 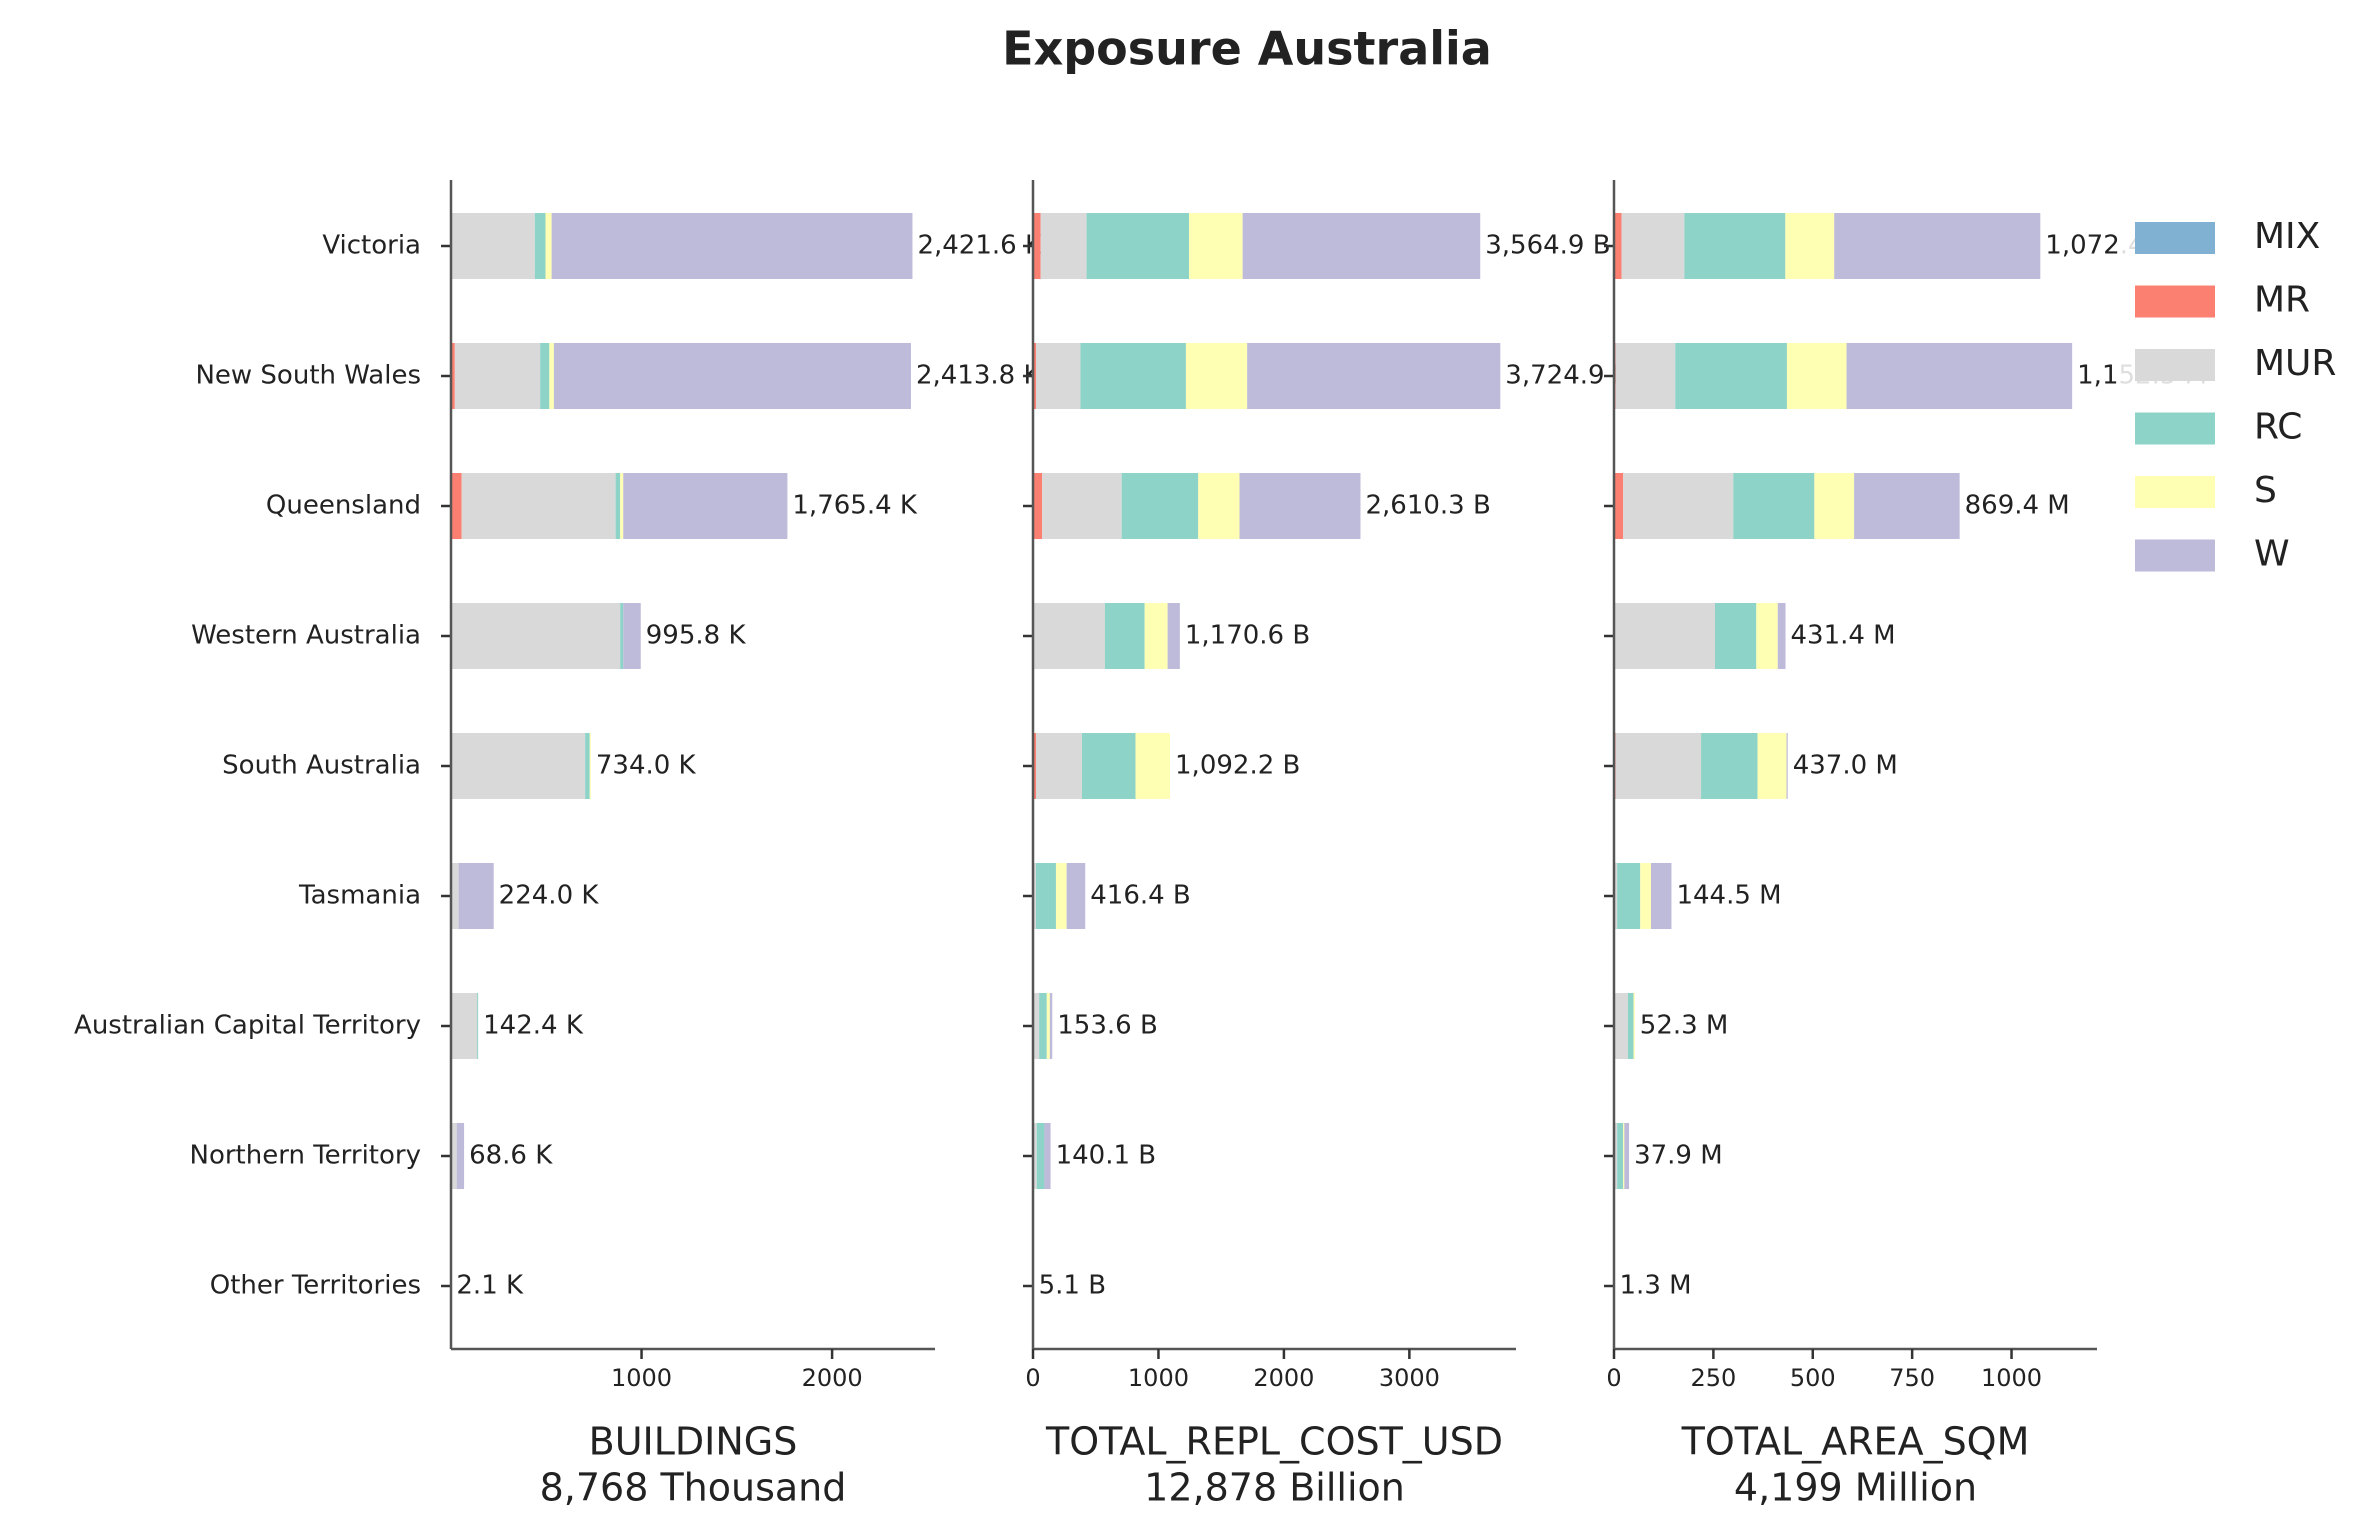 What do you see at coordinates (980, 246) in the screenshot?
I see `total-label: 2,421.6 K` at bounding box center [980, 246].